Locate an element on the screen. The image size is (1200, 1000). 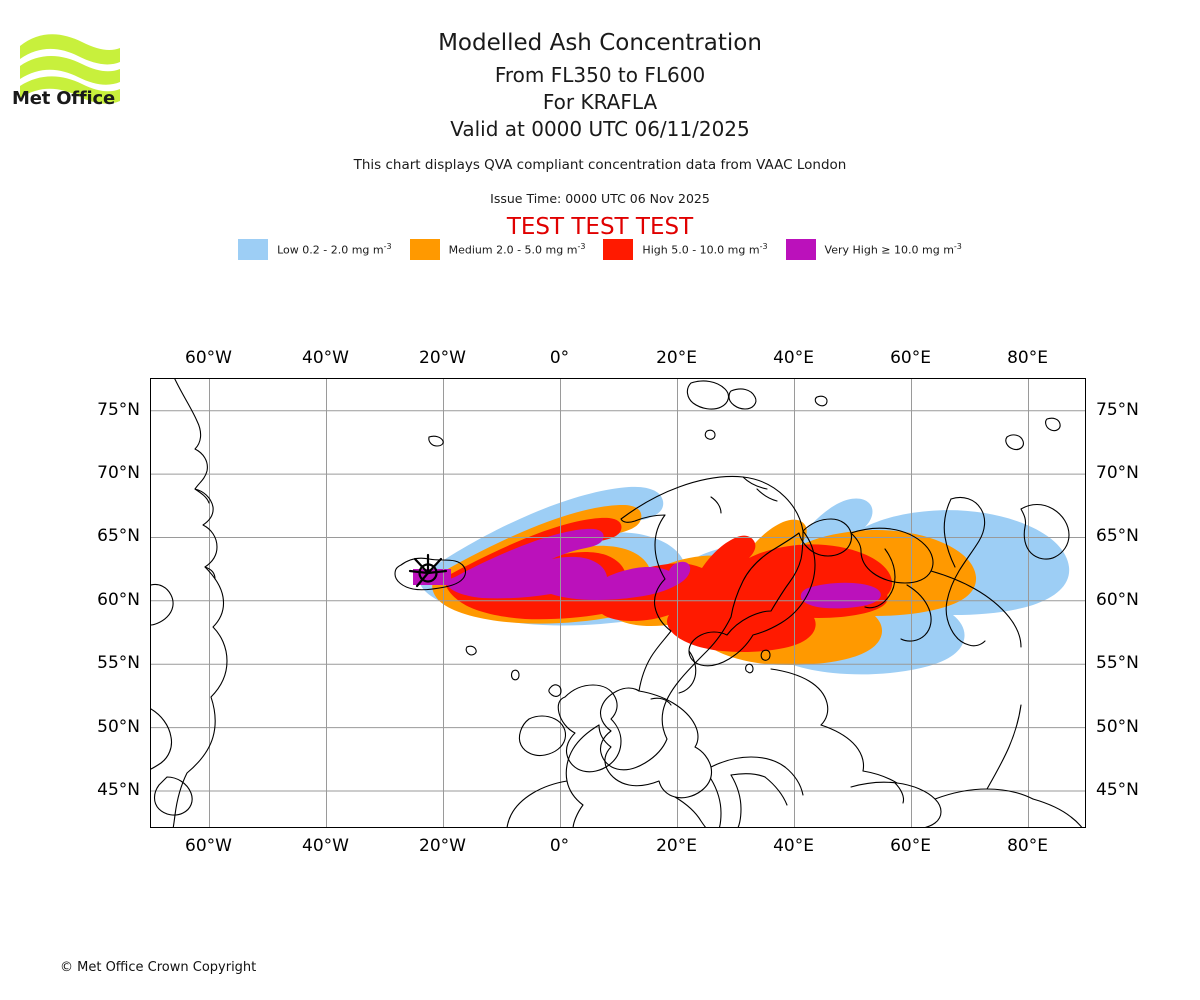
coast-western-europe is located at coordinates (655, 744).